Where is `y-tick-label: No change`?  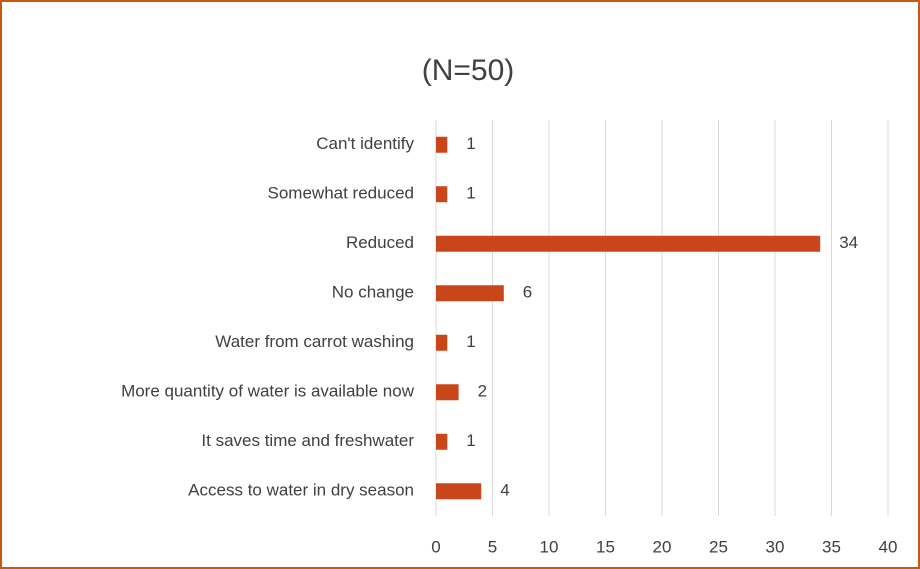
y-tick-label: No change is located at coordinates (373, 292).